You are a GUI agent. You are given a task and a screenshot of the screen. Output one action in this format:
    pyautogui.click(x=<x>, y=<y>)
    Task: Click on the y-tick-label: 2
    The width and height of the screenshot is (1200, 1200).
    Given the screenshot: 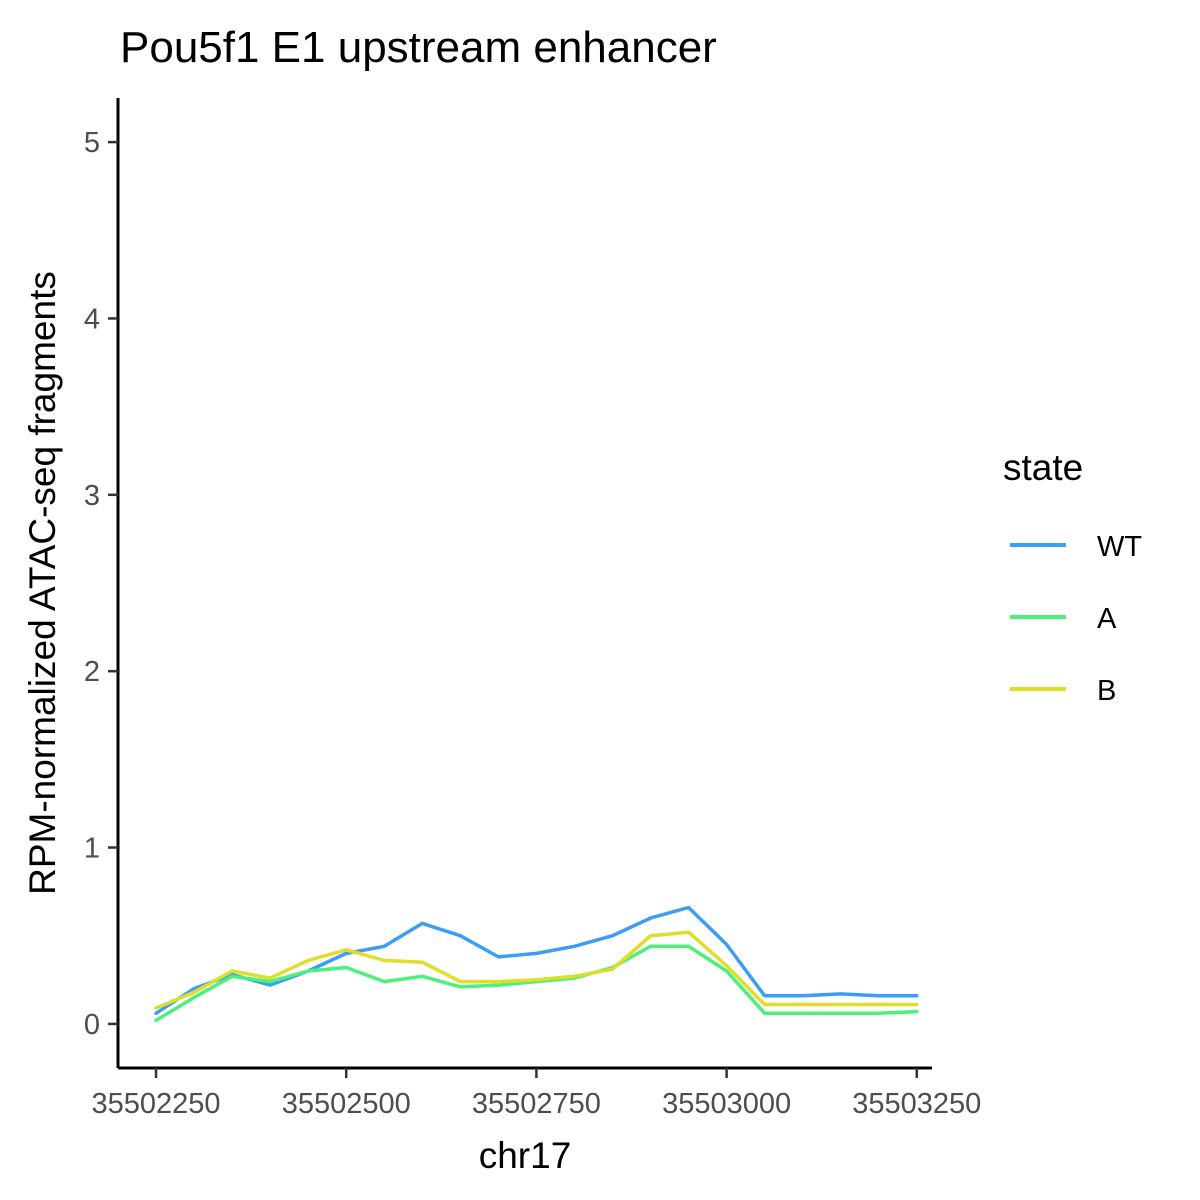 What is the action you would take?
    pyautogui.click(x=92, y=672)
    